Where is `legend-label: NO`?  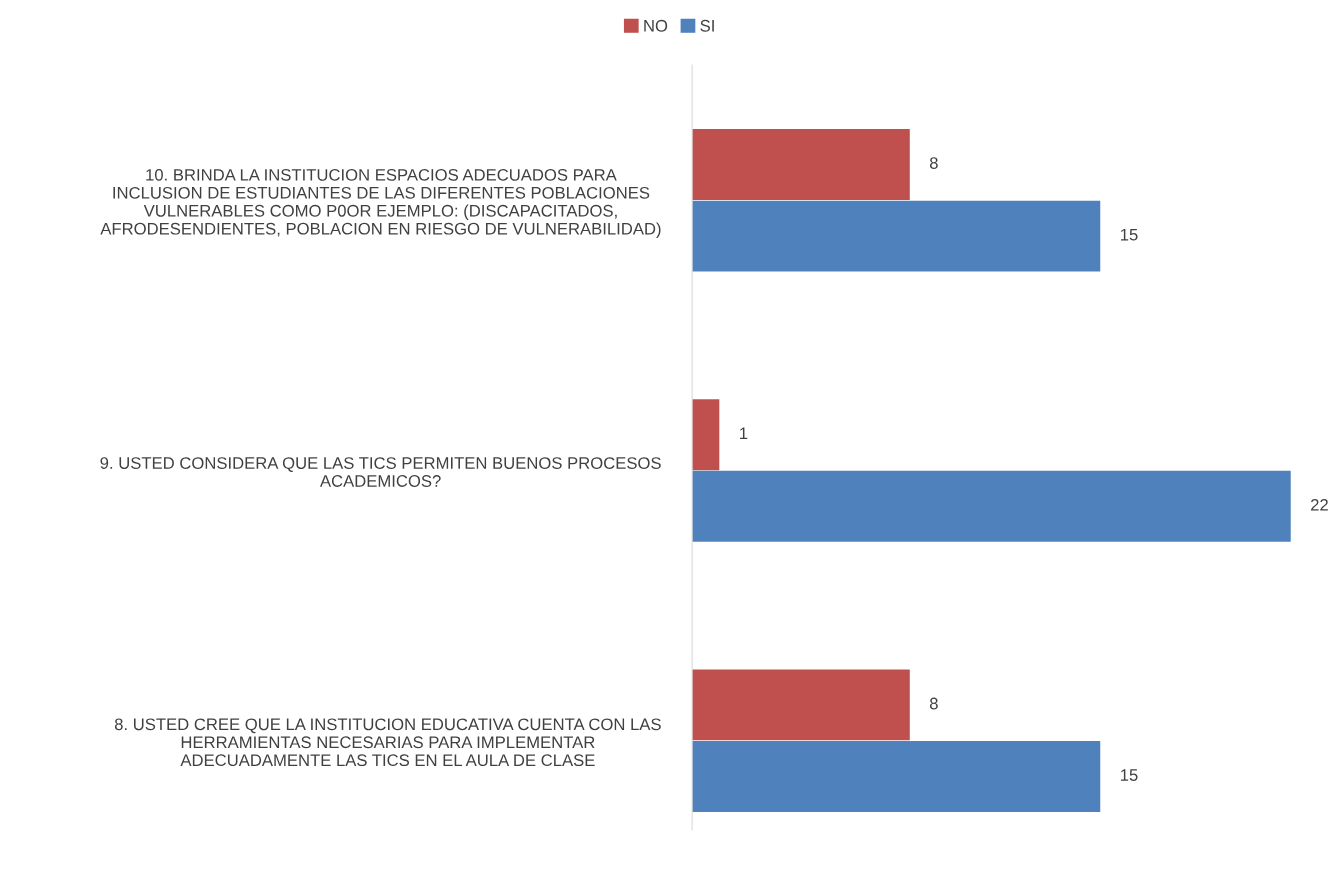 legend-label: NO is located at coordinates (656, 25).